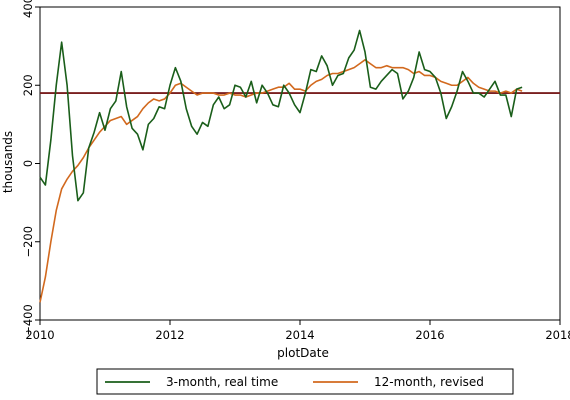 This screenshot has width=570, height=400. What do you see at coordinates (169, 335) in the screenshot?
I see `x-tick-label: 2012` at bounding box center [169, 335].